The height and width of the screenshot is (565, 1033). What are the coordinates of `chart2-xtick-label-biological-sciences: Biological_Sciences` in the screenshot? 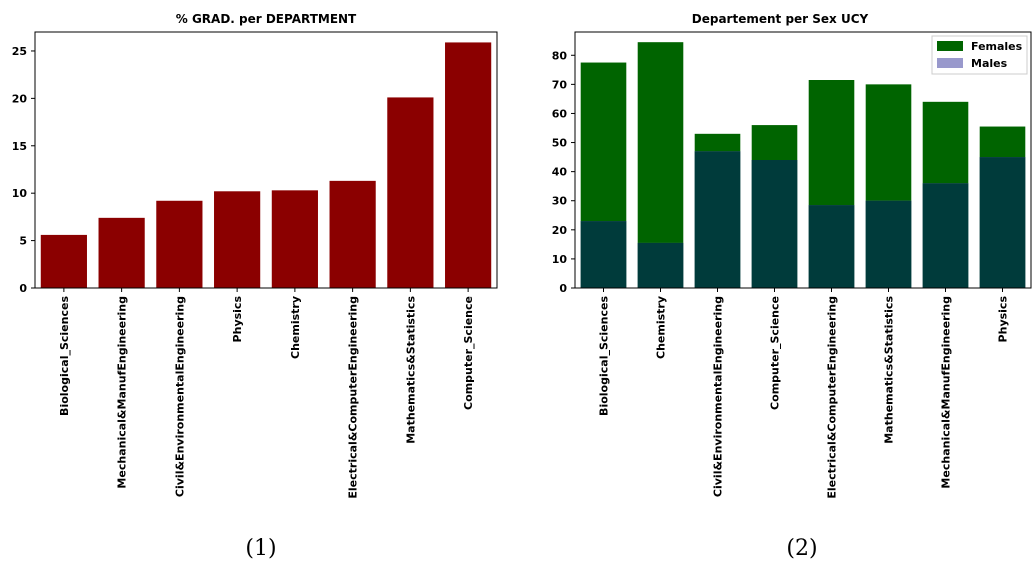 It's located at (604, 356).